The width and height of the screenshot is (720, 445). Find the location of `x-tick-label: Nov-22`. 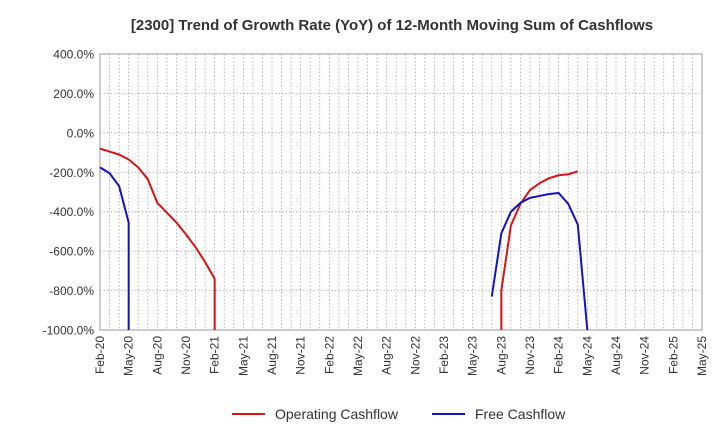

x-tick-label: Nov-22 is located at coordinates (415, 355).